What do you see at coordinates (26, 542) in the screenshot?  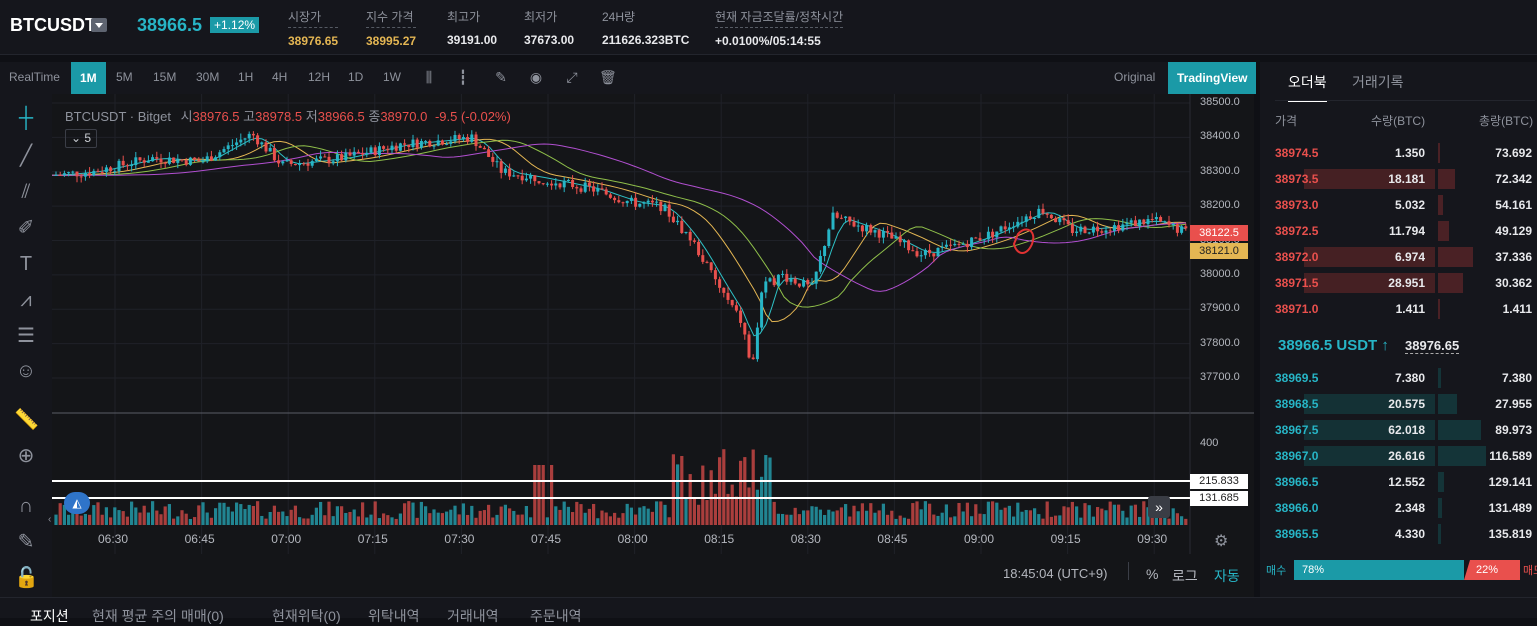 I see `lock-draw-icon: ✎` at bounding box center [26, 542].